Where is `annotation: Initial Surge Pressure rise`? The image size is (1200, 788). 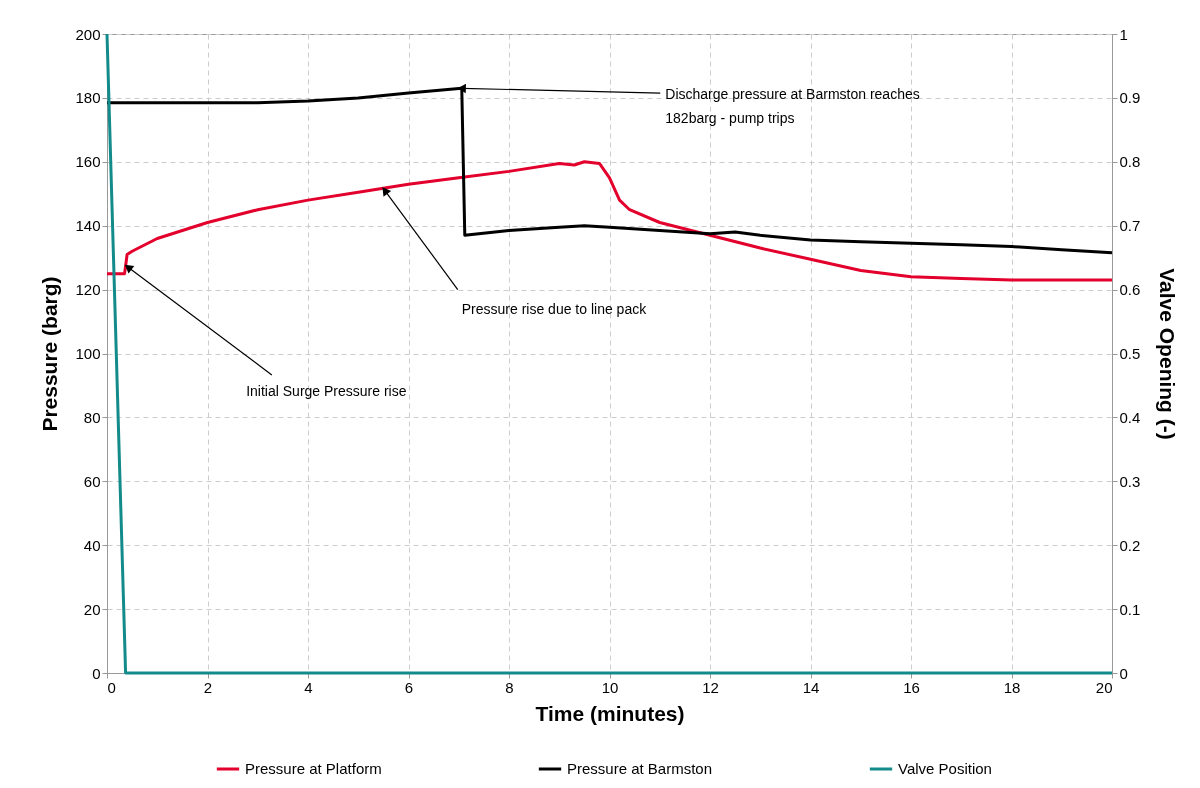
annotation: Initial Surge Pressure rise is located at coordinates (326, 390).